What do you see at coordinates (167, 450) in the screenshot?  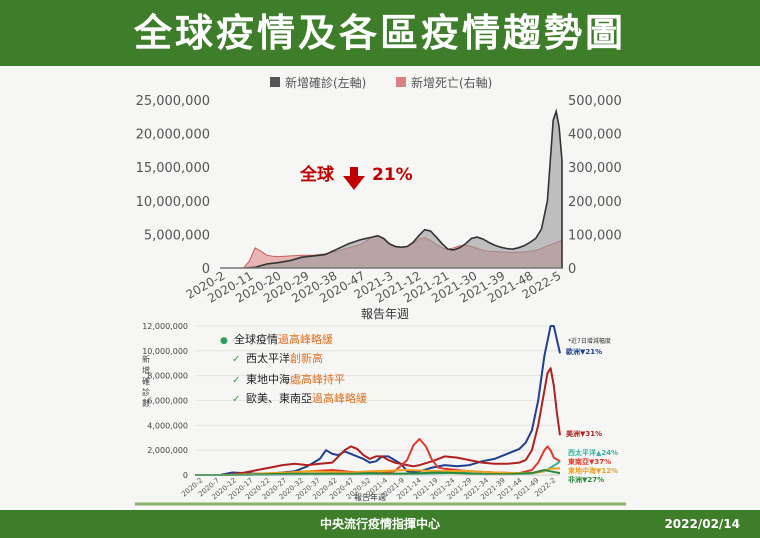 I see `y-tick: 2,000,000` at bounding box center [167, 450].